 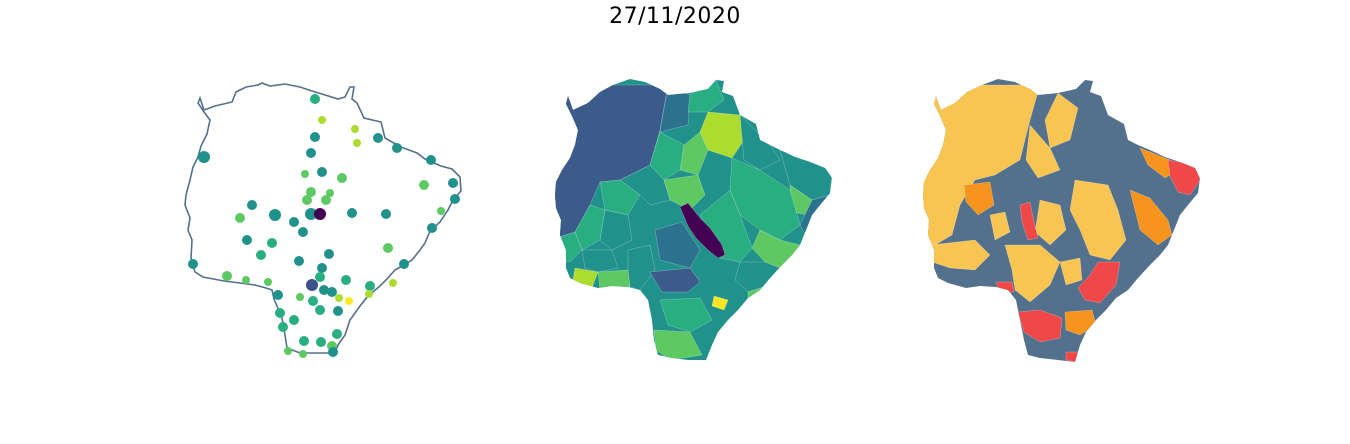 I want to click on page-title: 27/11/2020, so click(x=675, y=16).